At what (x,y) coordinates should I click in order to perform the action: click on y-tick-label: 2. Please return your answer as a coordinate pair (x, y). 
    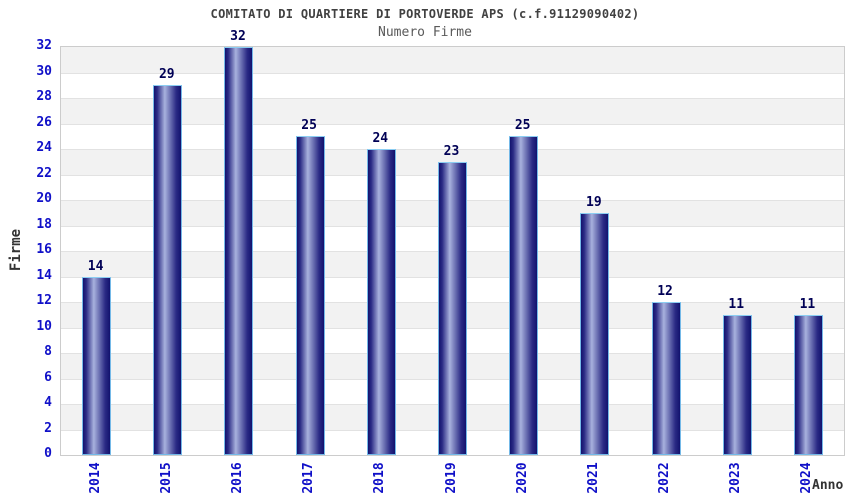
    Looking at the image, I should click on (48, 428).